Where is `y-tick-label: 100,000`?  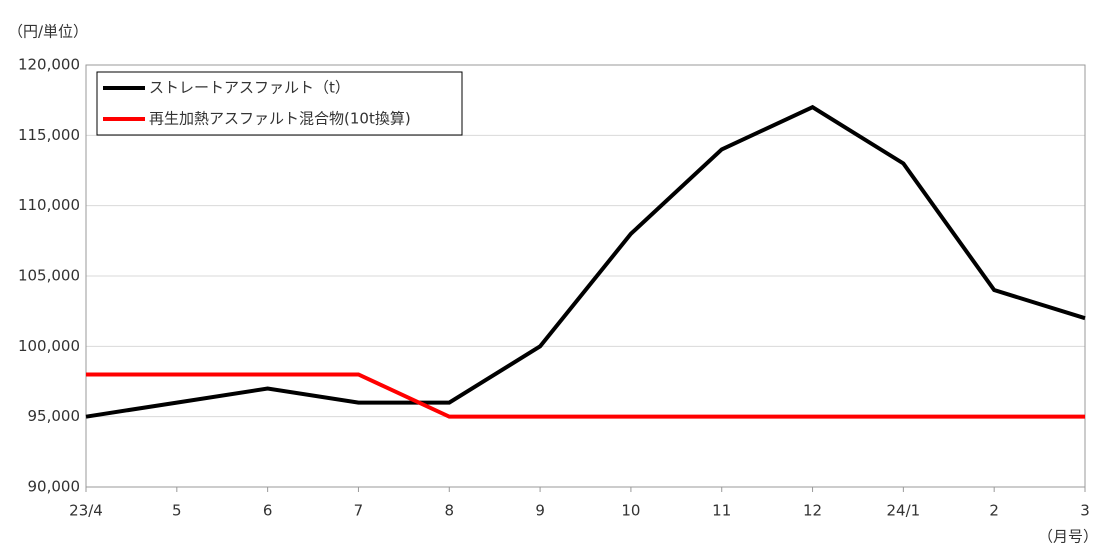 y-tick-label: 100,000 is located at coordinates (49, 346).